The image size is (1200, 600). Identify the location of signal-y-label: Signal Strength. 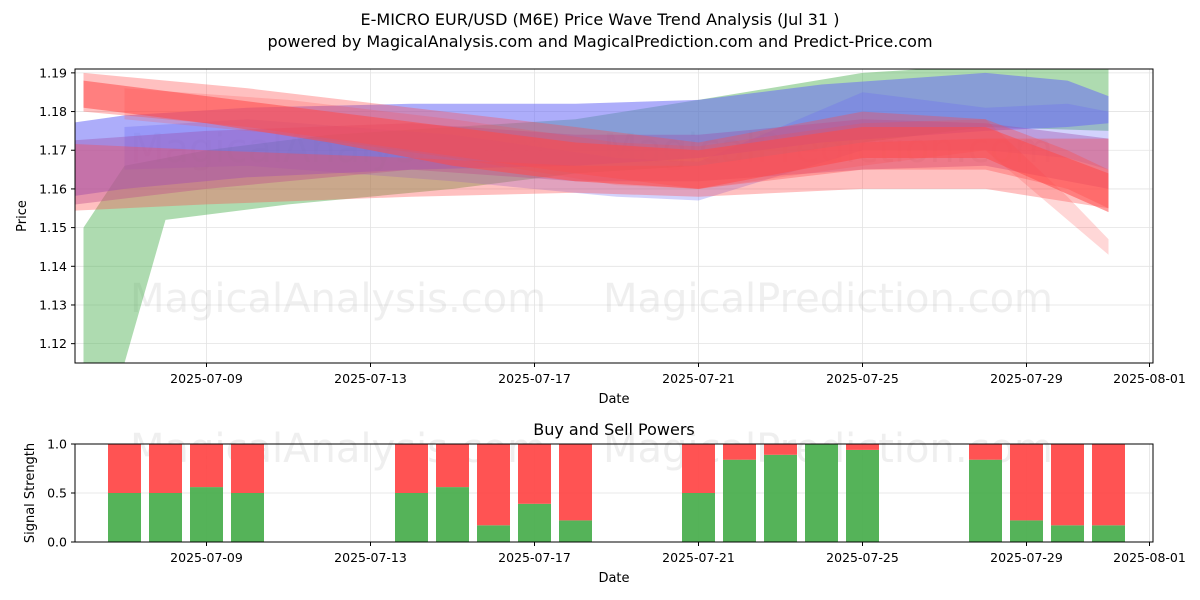
(30, 493).